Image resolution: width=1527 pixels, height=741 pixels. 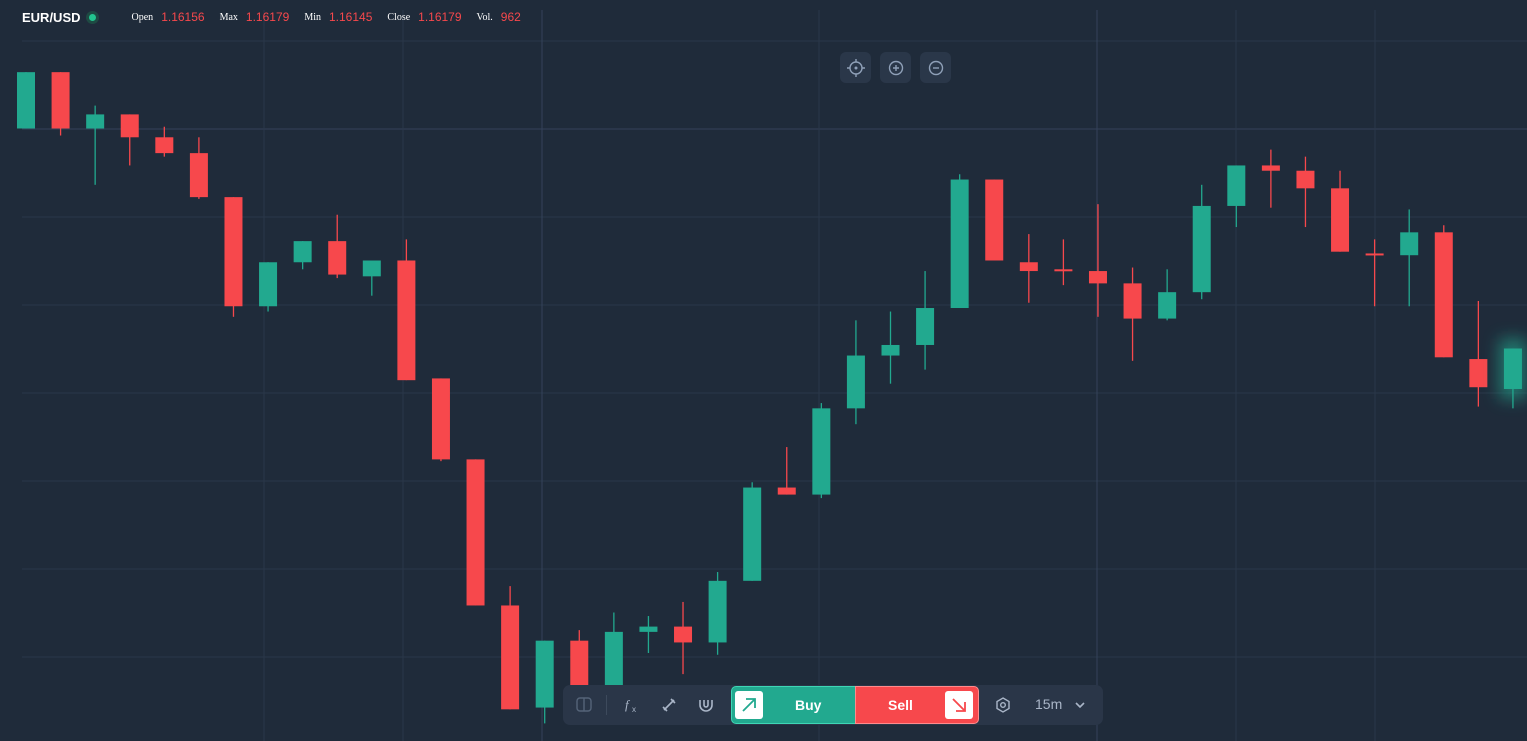 What do you see at coordinates (1003, 705) in the screenshot?
I see `settings-icon` at bounding box center [1003, 705].